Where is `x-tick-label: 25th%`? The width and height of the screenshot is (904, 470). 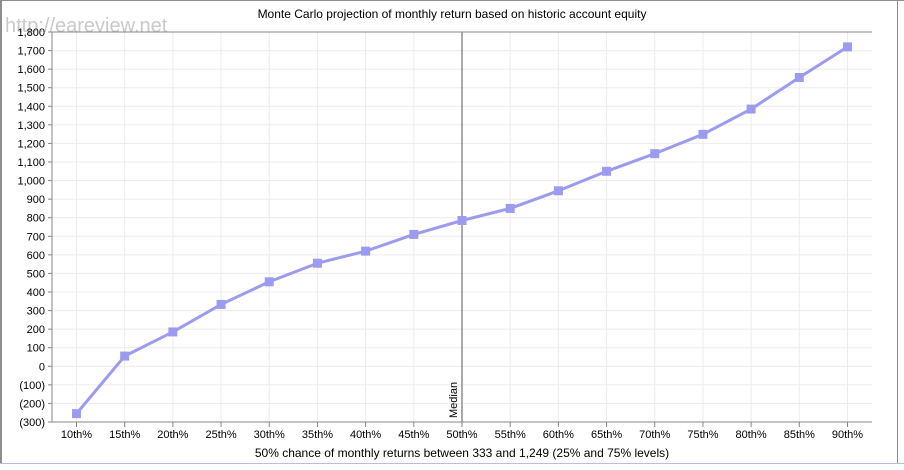
x-tick-label: 25th% is located at coordinates (220, 435).